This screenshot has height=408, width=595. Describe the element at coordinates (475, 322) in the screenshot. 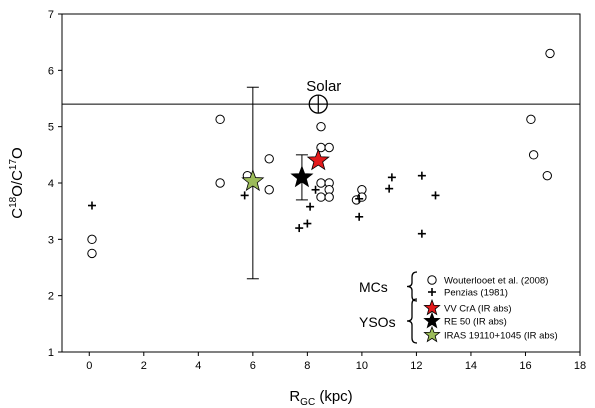

I see `legend-label: RE 50 (IR abs)` at that location.